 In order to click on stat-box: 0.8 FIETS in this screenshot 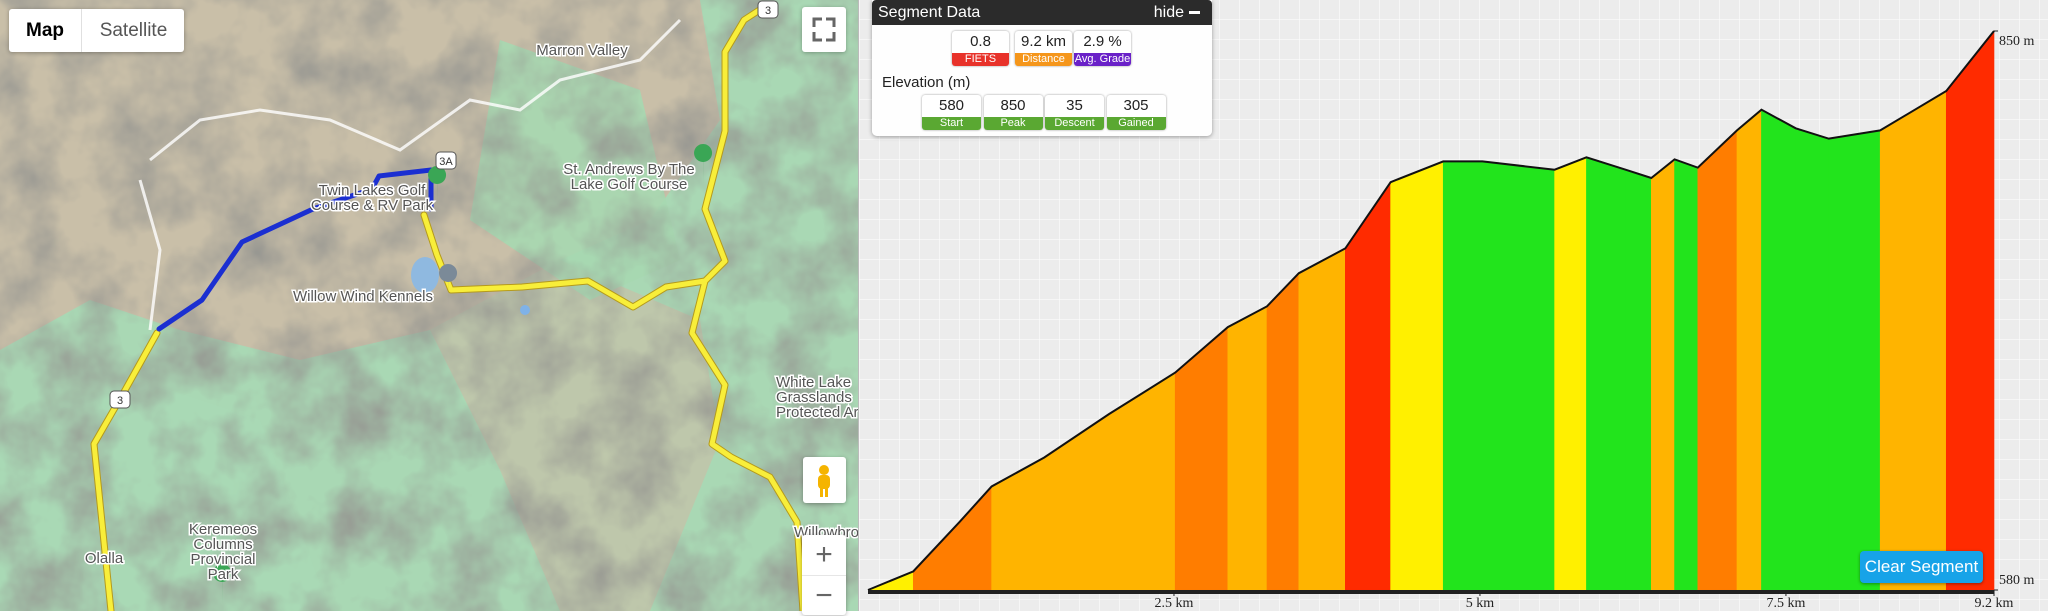, I will do `click(980, 48)`.